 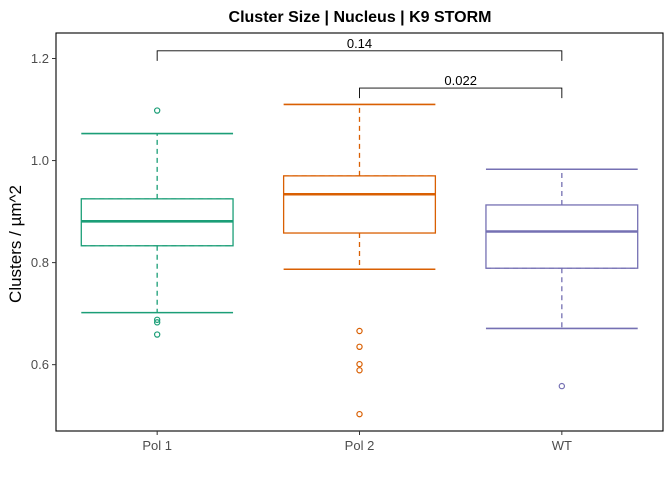 I want to click on y-tick-label: 0.6, so click(x=40, y=364).